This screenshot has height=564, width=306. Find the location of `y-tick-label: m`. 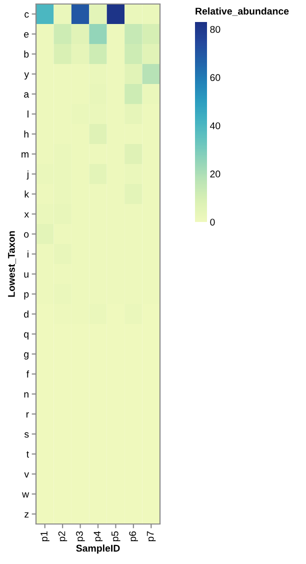

y-tick-label: m is located at coordinates (25, 155).